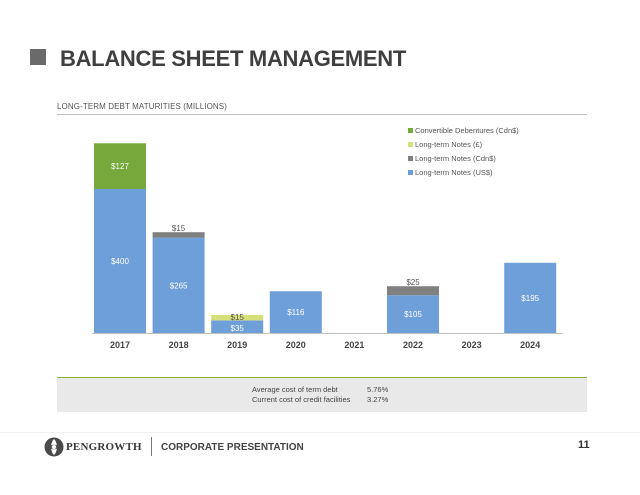  What do you see at coordinates (179, 228) in the screenshot?
I see `data-label-2018-series-1: $15` at bounding box center [179, 228].